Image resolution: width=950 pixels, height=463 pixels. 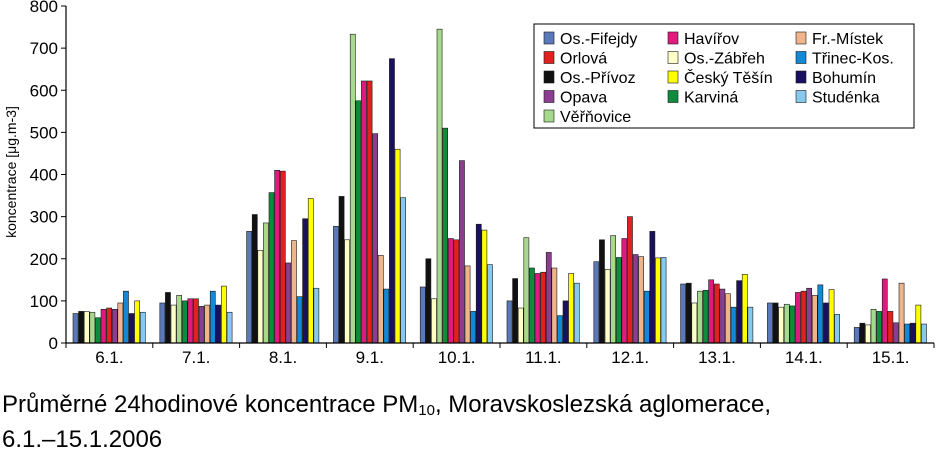 I want to click on legend-label: Orlová, so click(x=583, y=59).